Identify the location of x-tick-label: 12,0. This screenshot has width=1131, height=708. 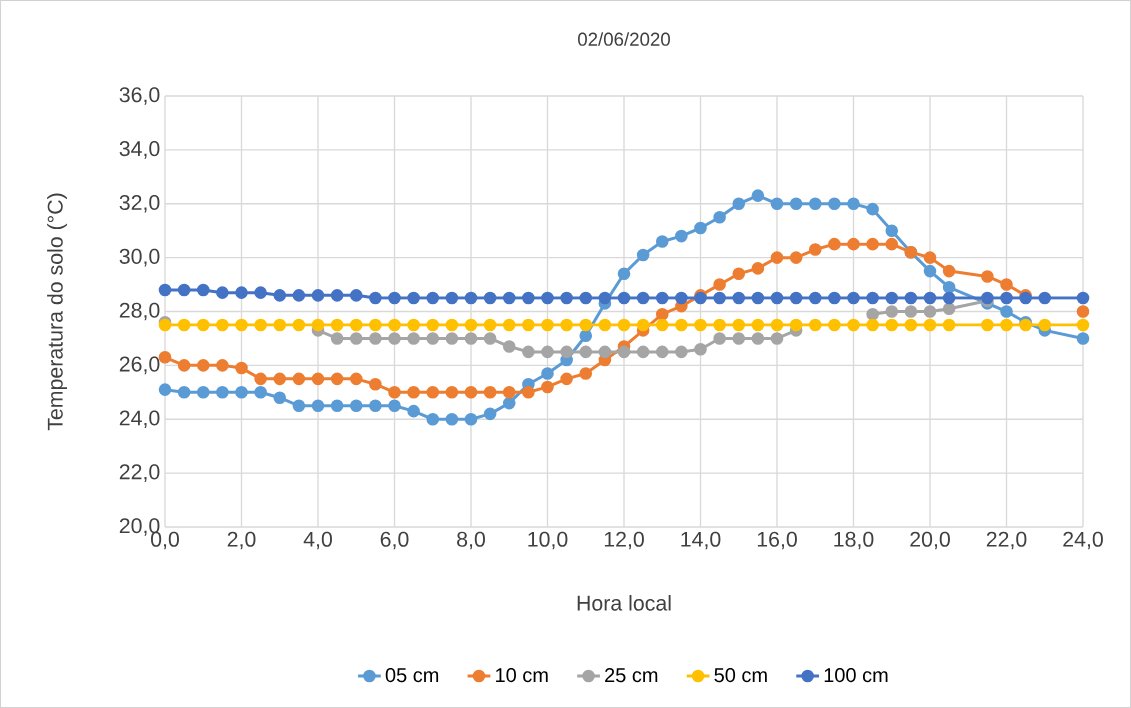
(624, 540).